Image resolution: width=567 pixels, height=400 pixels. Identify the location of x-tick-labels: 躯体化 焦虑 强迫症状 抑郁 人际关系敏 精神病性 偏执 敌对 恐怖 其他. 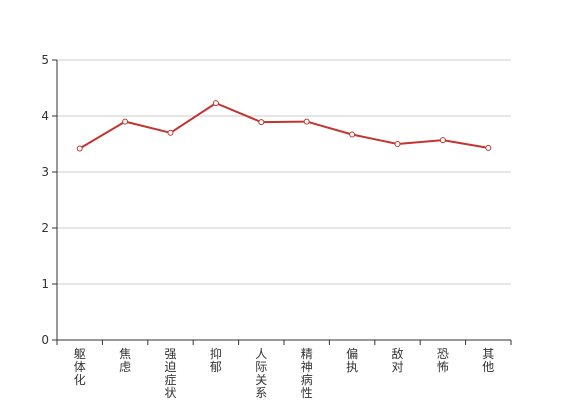
(284, 373).